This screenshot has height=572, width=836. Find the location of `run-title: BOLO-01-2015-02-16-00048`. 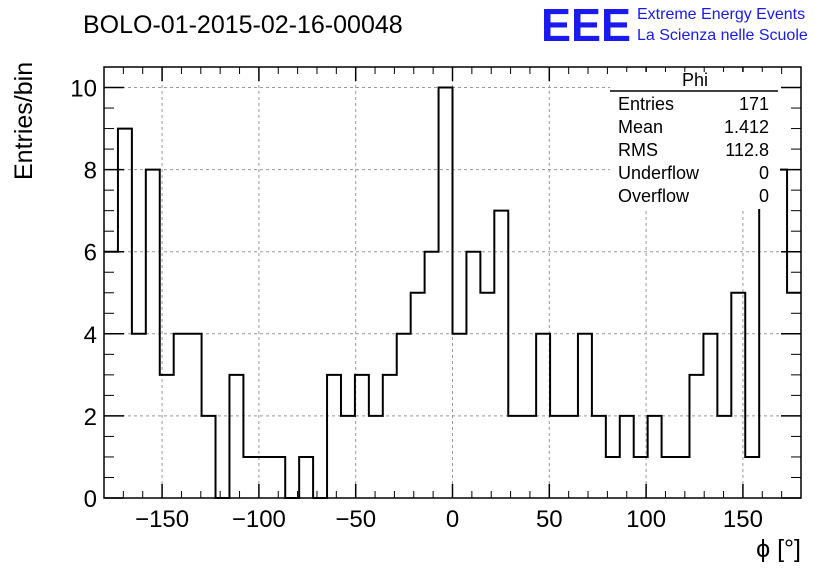

run-title: BOLO-01-2015-02-16-00048 is located at coordinates (243, 25).